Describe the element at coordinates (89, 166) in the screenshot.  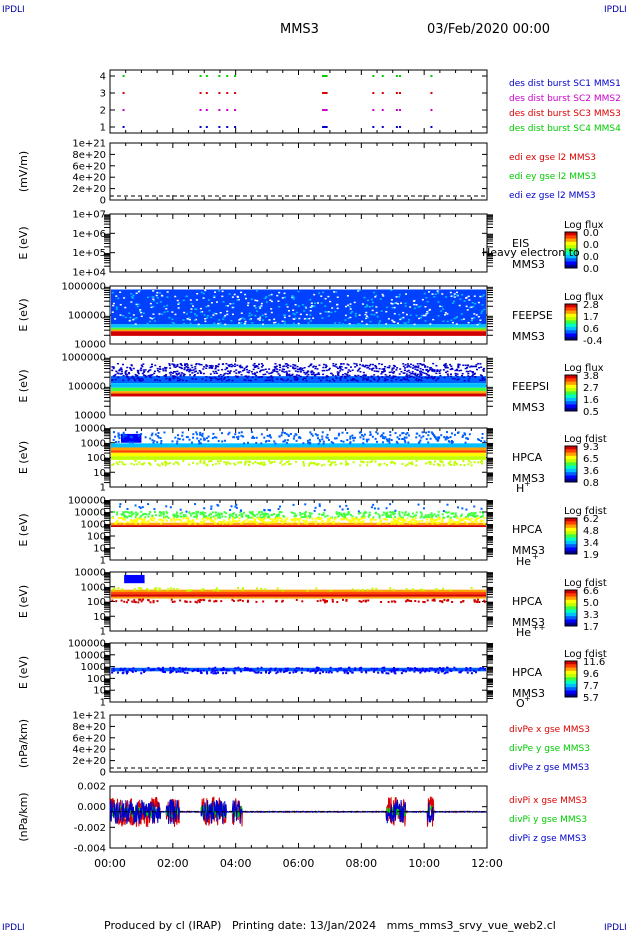
I see `y-tick-label-edi: 6e+20` at that location.